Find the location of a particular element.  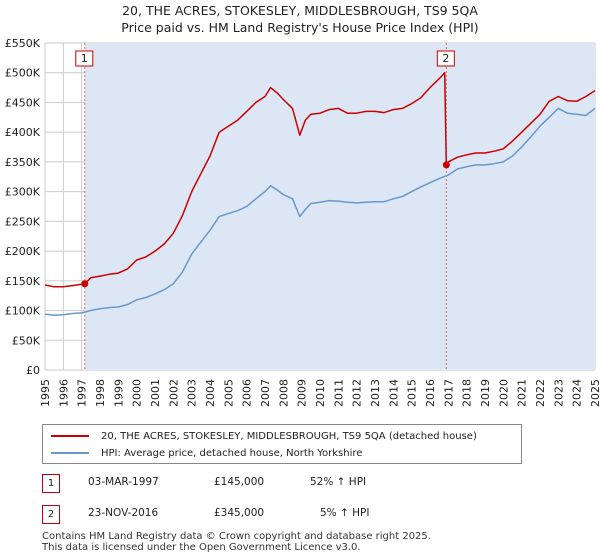

x-tick-label: 2022 is located at coordinates (540, 393).